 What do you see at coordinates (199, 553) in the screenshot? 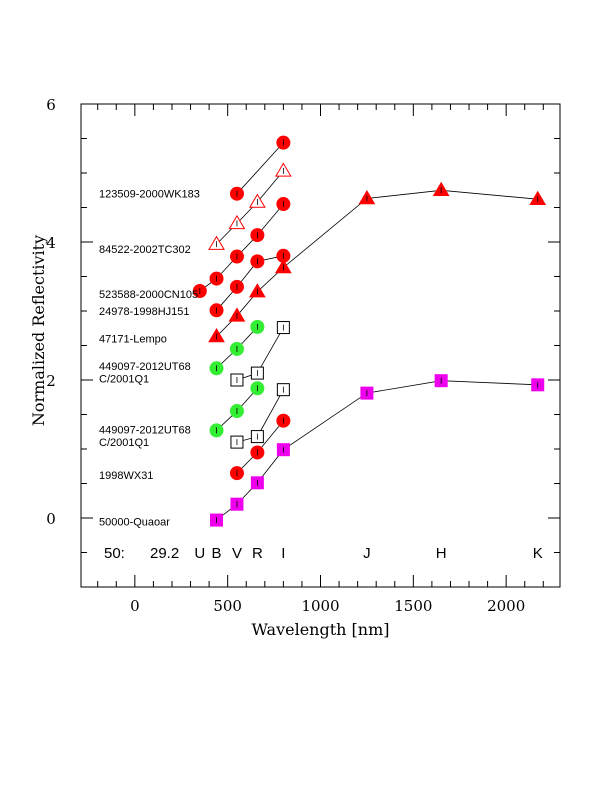
I see `band-label-U: U` at bounding box center [199, 553].